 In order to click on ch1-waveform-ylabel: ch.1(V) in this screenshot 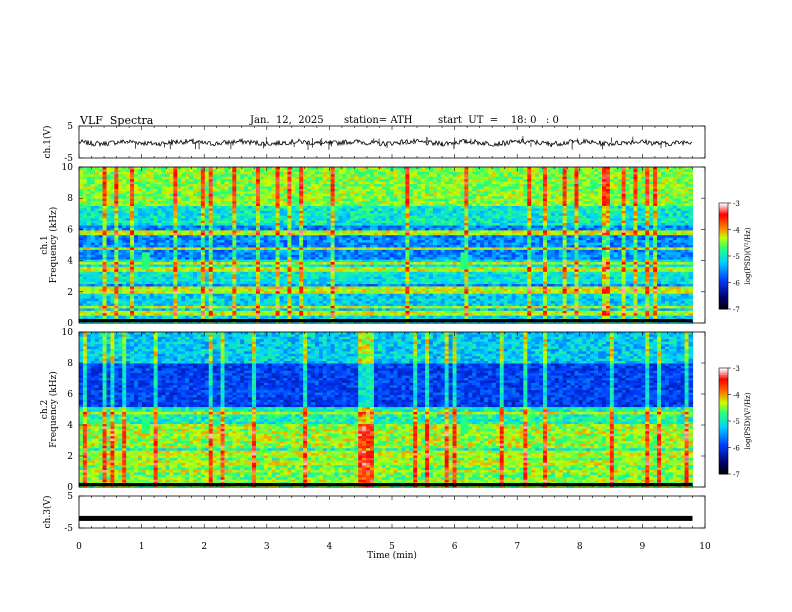, I will do `click(47, 142)`.